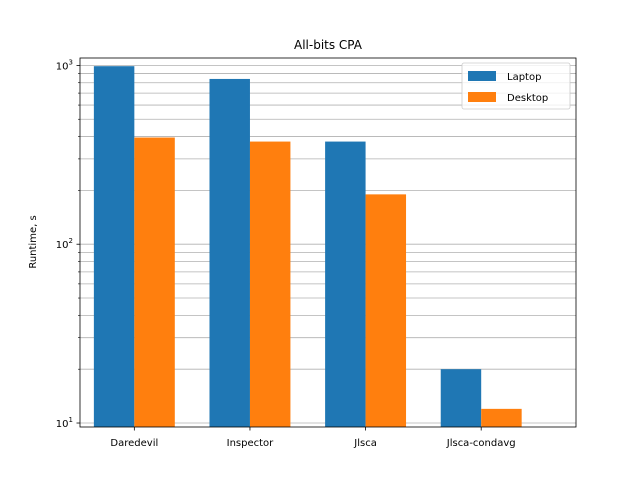  Describe the element at coordinates (482, 76) in the screenshot. I see `legend-swatch-laptop` at that location.